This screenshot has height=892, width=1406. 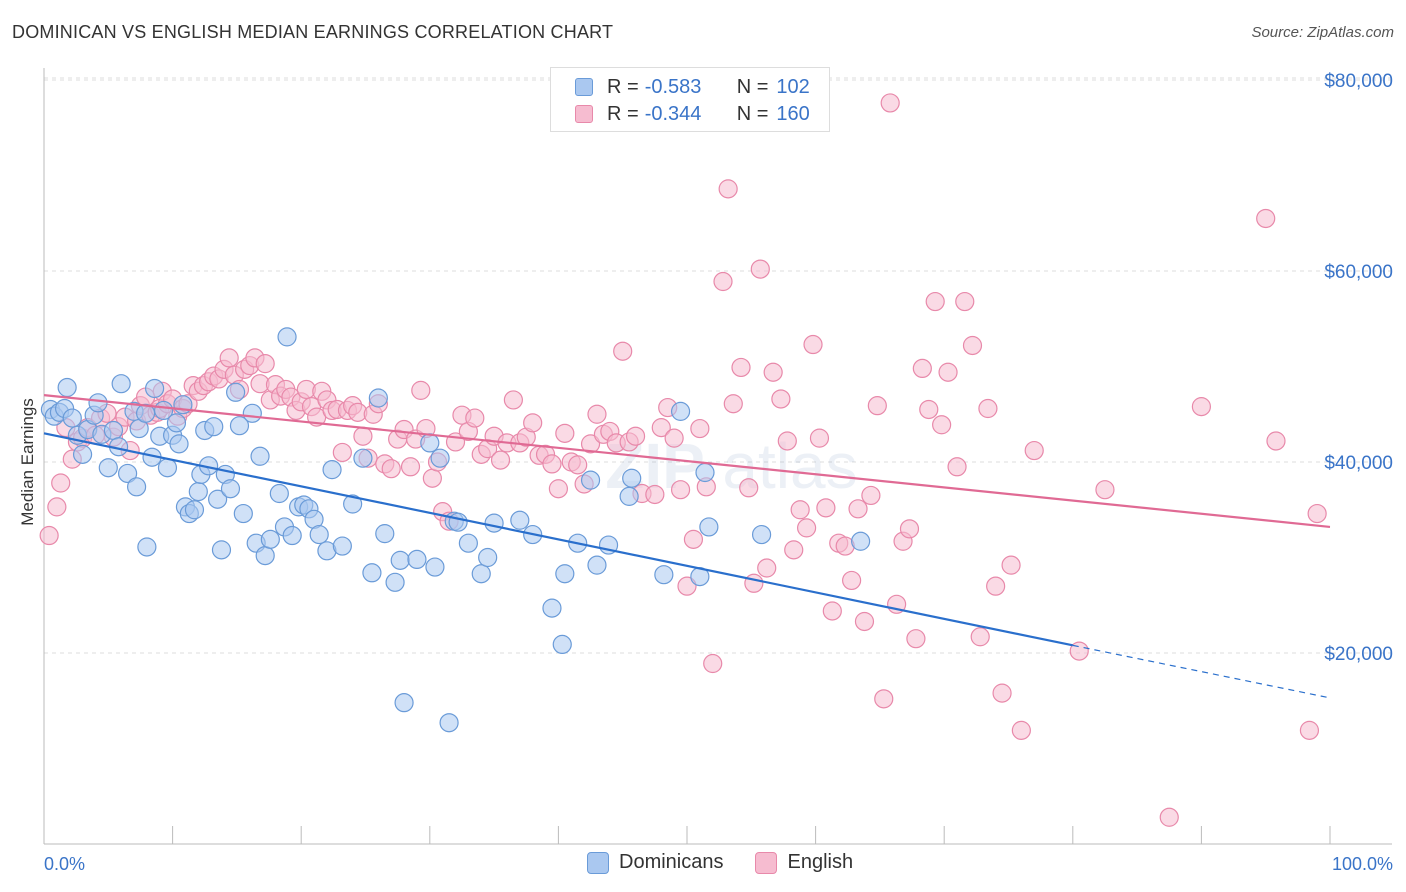 I want to click on legend-row-dominicans: R = -0.583 N = 102, so click(x=692, y=87).